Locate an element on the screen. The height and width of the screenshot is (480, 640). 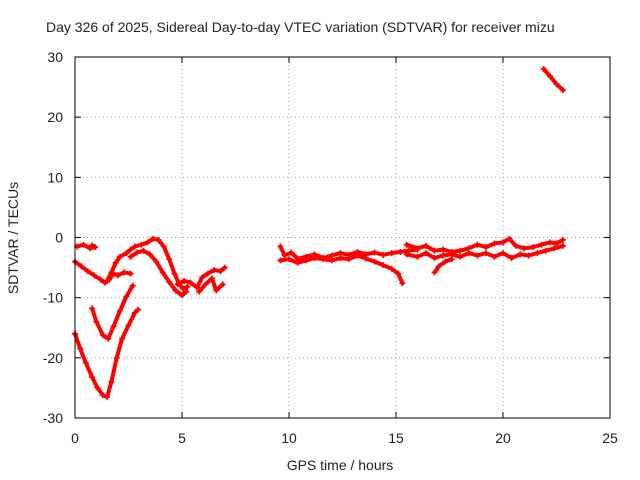
x-tick-label: 10 is located at coordinates (289, 438).